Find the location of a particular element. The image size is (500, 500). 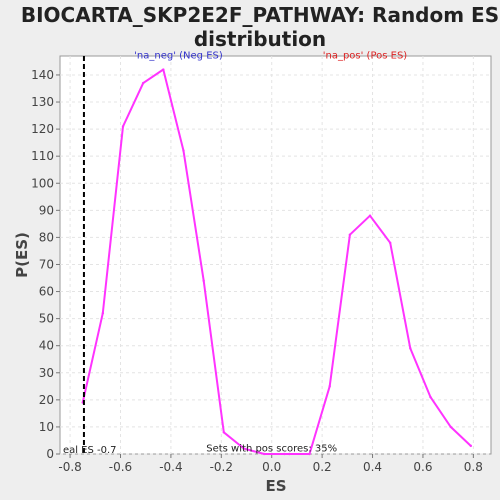

x-axis-ticks: -0.8 -0.6 -0.4 -0.2 0.0 0.2 0.4 0.6 0.8 is located at coordinates (270, 464).